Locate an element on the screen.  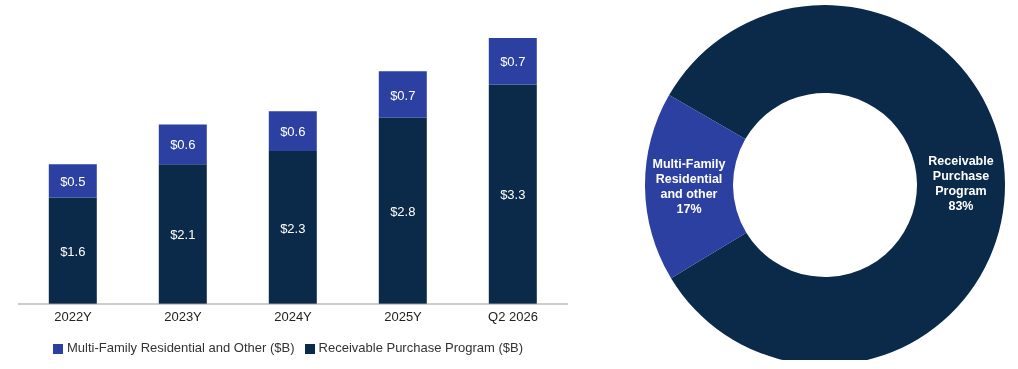
x-tick-label: 2024Y is located at coordinates (293, 317).